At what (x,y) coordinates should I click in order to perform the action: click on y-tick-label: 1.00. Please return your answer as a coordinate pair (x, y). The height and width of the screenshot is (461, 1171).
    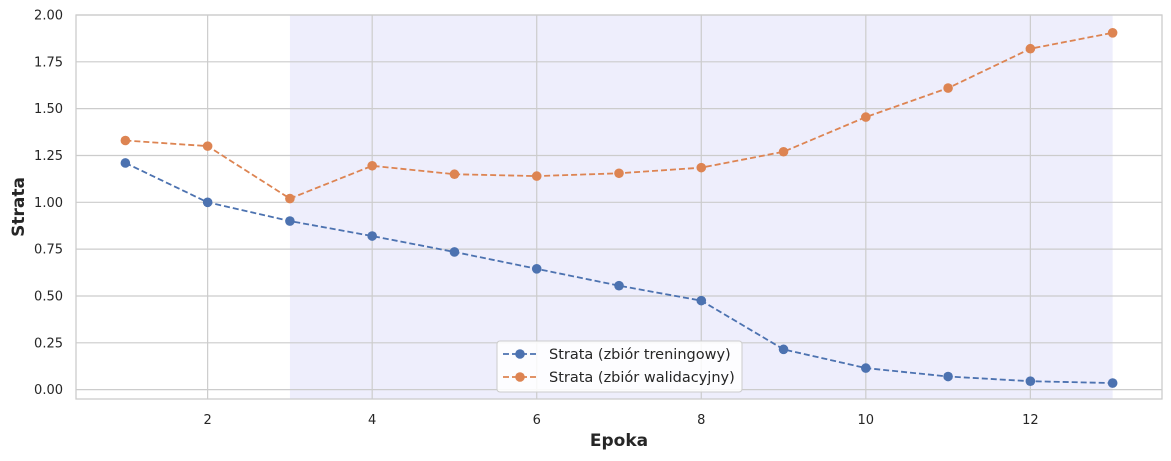
    Looking at the image, I should click on (48, 203).